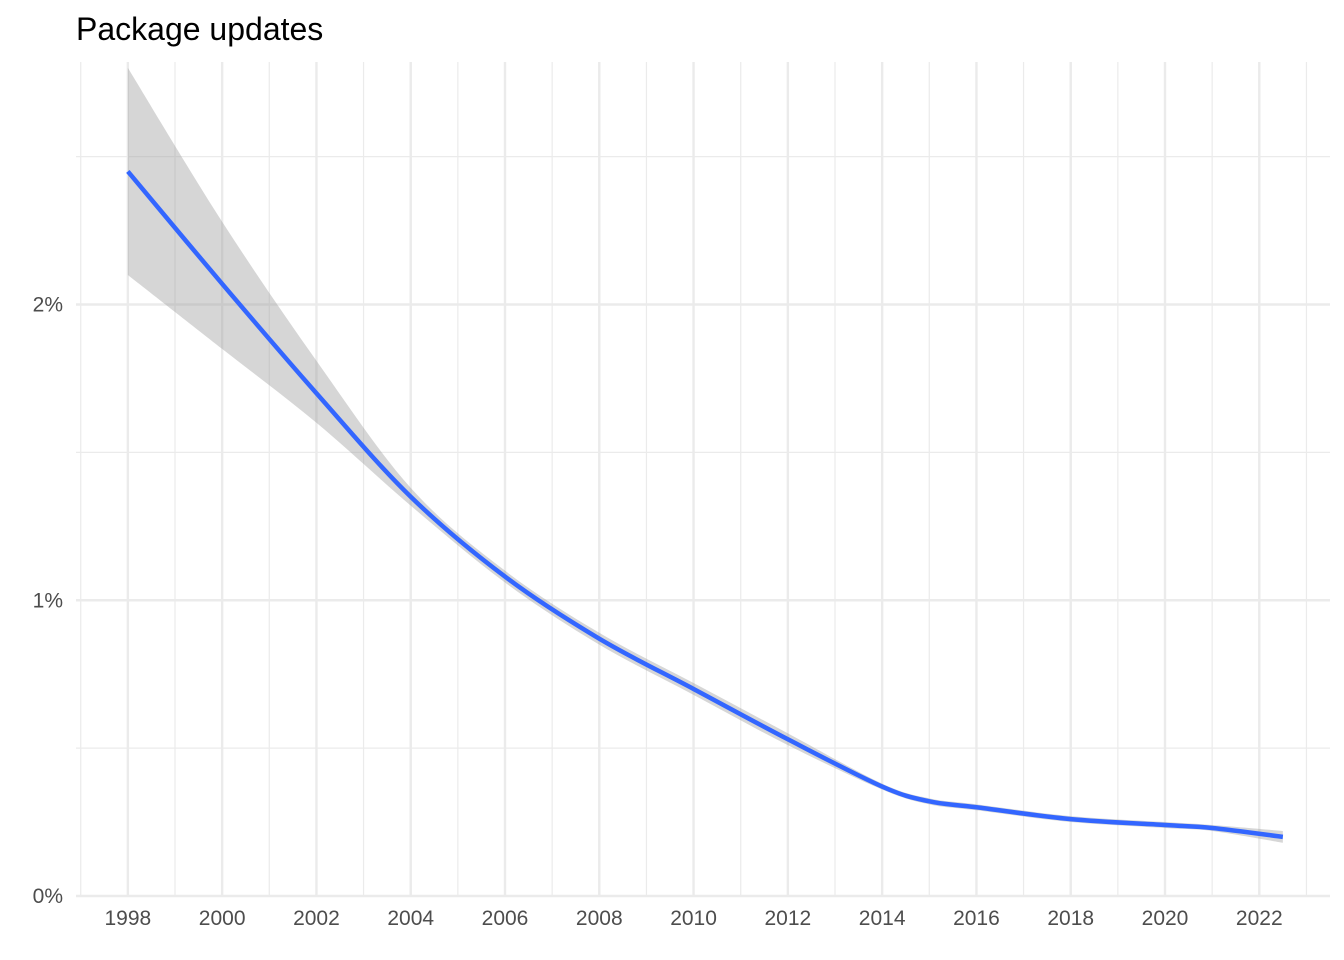 Image resolution: width=1344 pixels, height=960 pixels. I want to click on x-tick-label: 2018, so click(1070, 918).